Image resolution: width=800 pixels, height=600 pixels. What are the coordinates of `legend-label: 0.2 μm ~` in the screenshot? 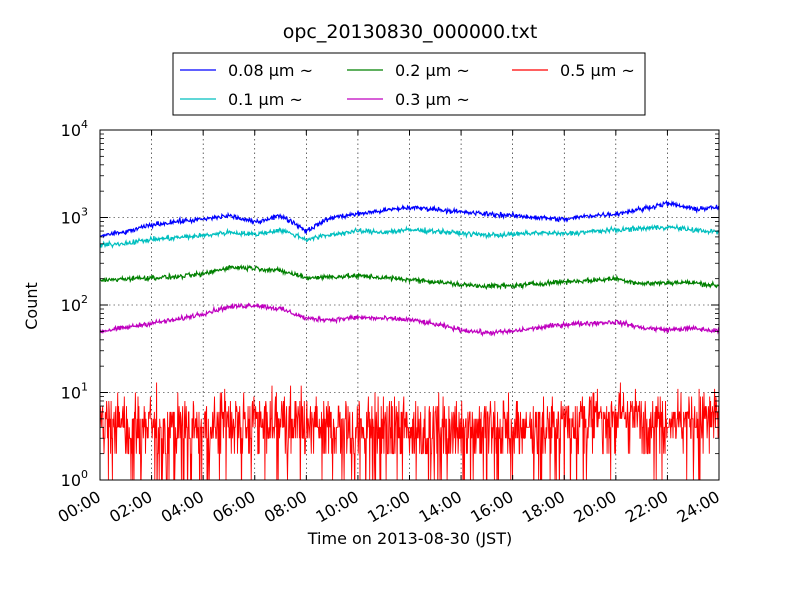 It's located at (432, 70).